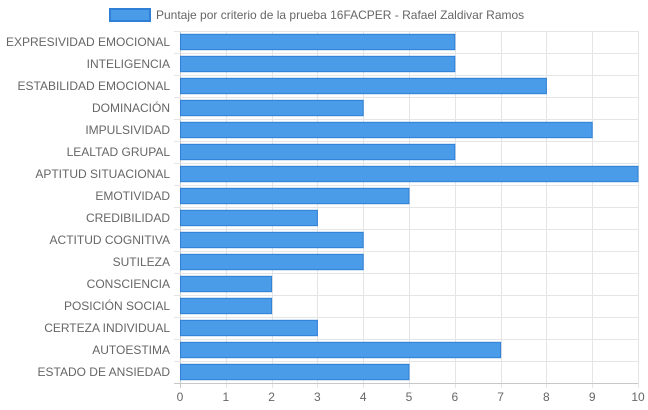 The image size is (648, 410). Describe the element at coordinates (88, 42) in the screenshot. I see `category-label: EXPRESIVIDAD EMOCIONAL` at that location.